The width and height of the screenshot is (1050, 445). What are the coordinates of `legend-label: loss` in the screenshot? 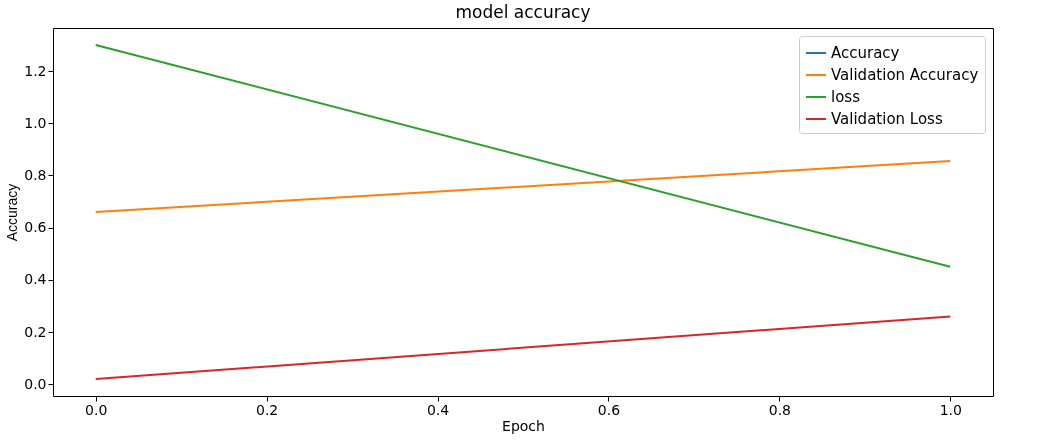 It's located at (846, 97).